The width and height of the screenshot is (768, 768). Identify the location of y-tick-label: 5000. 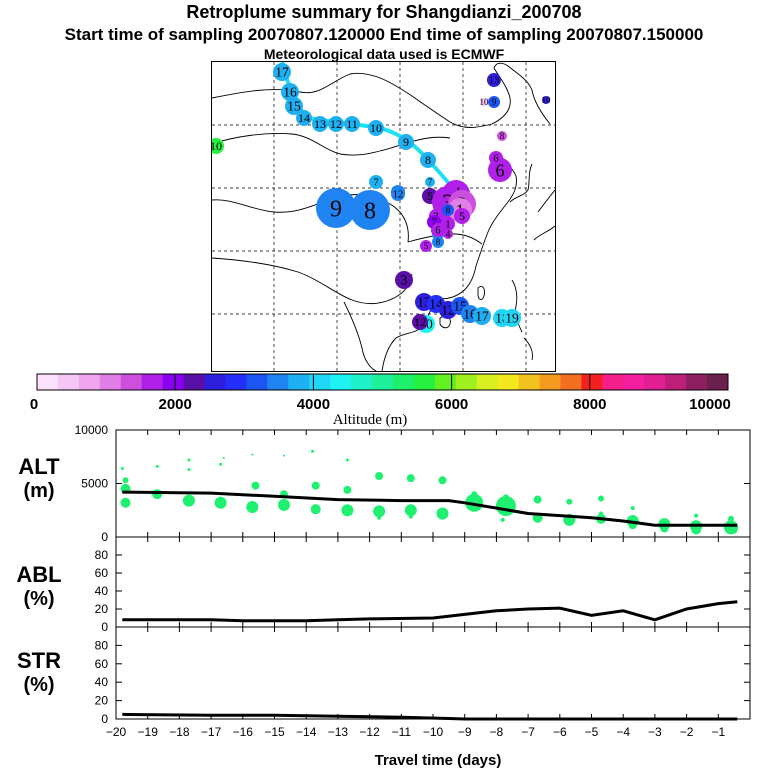
(94, 484).